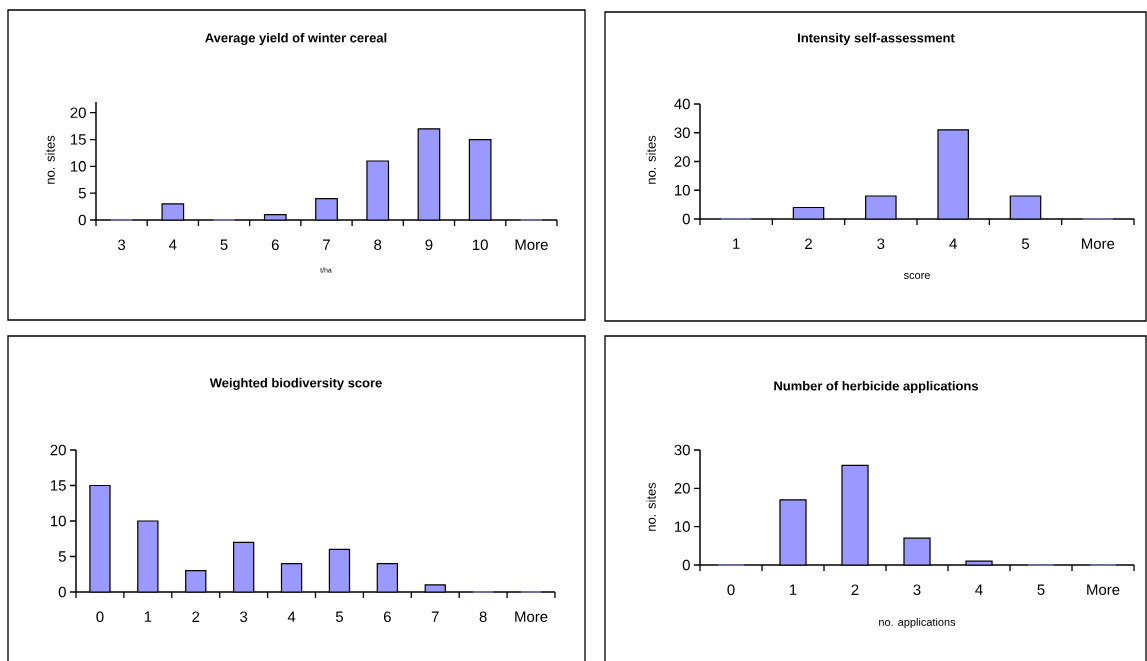 The width and height of the screenshot is (1147, 661). Describe the element at coordinates (682, 104) in the screenshot. I see `y-tick-label: 40` at that location.